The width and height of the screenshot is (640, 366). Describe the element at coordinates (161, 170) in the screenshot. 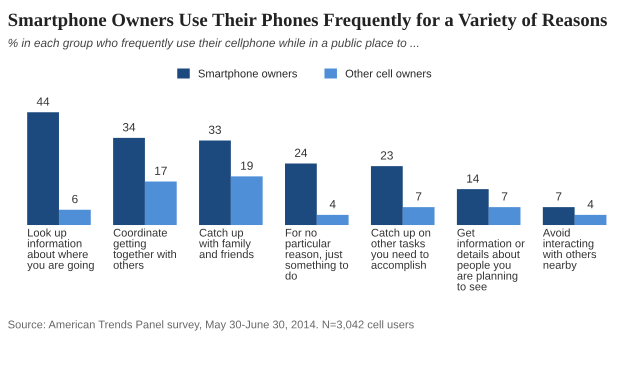

I see `data-label: 17` at that location.